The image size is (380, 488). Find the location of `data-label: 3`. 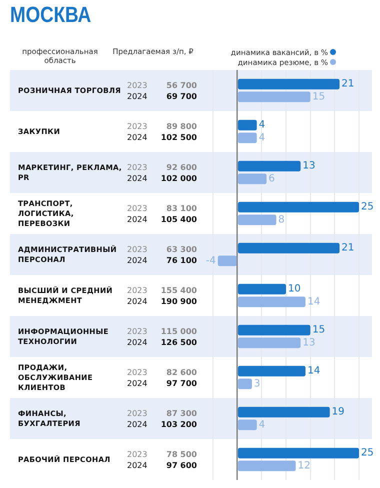

data-label: 3 is located at coordinates (257, 384).